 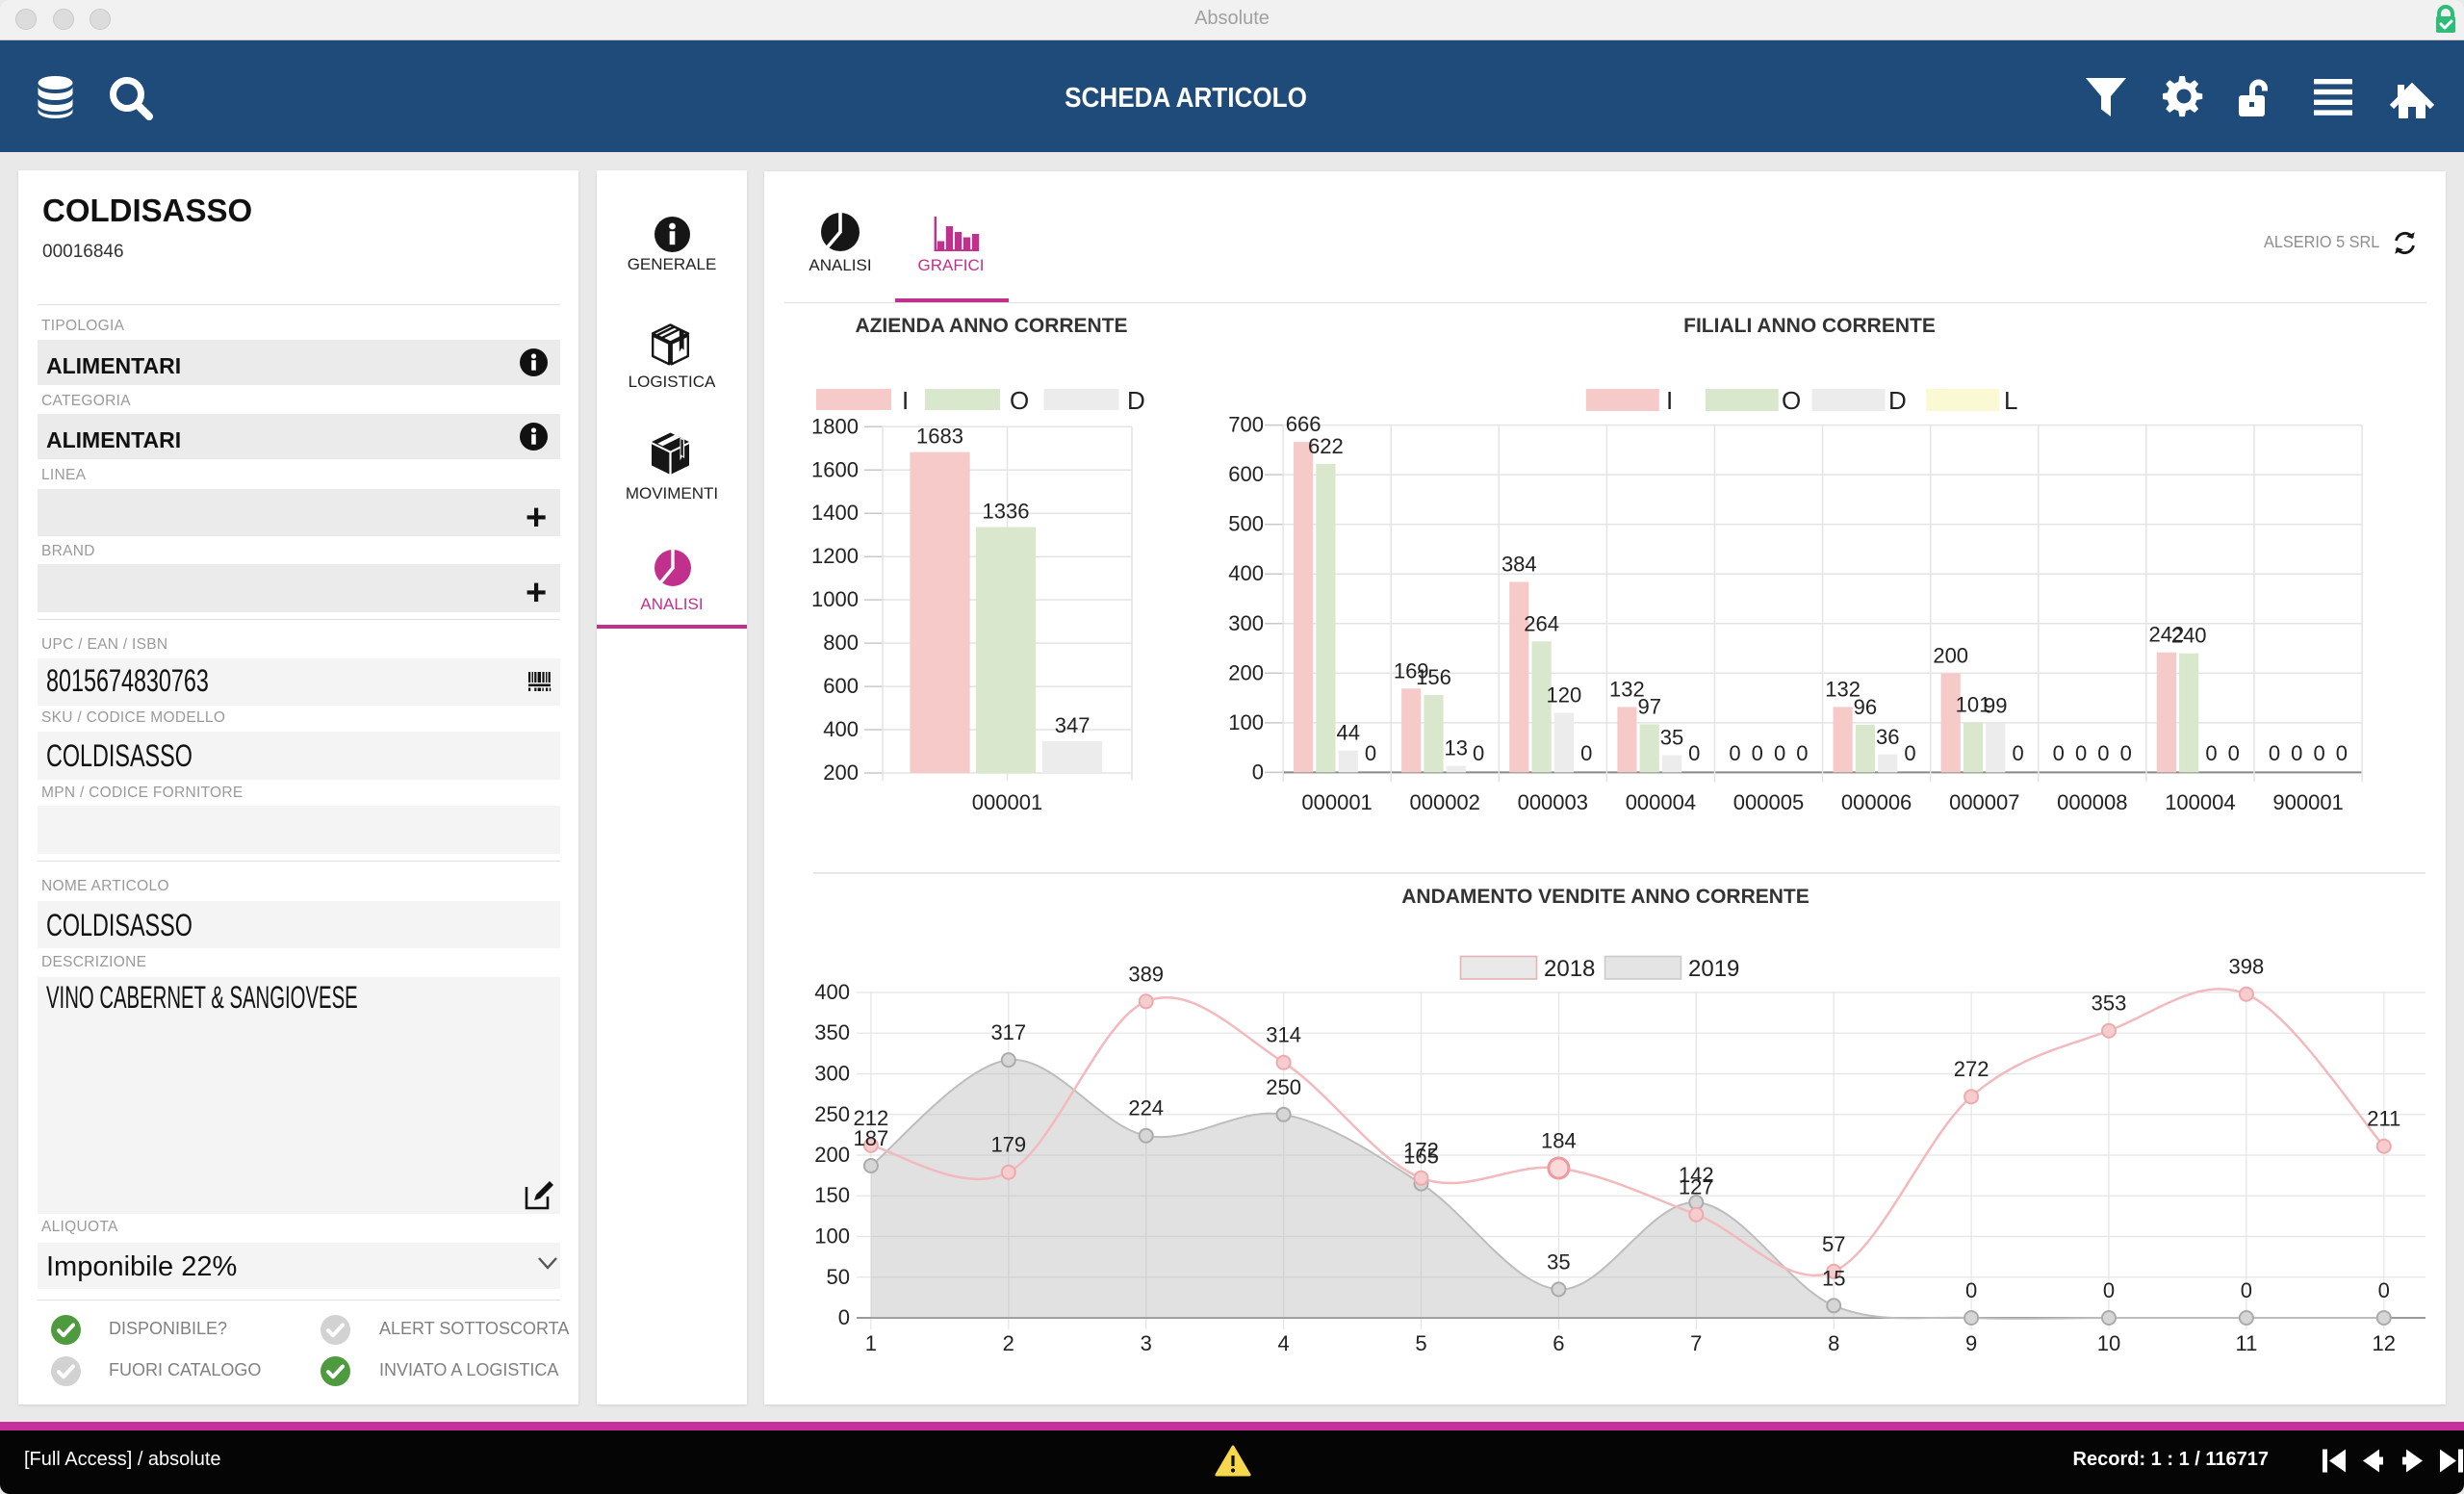 I want to click on svg-text: 127, so click(x=1696, y=1187).